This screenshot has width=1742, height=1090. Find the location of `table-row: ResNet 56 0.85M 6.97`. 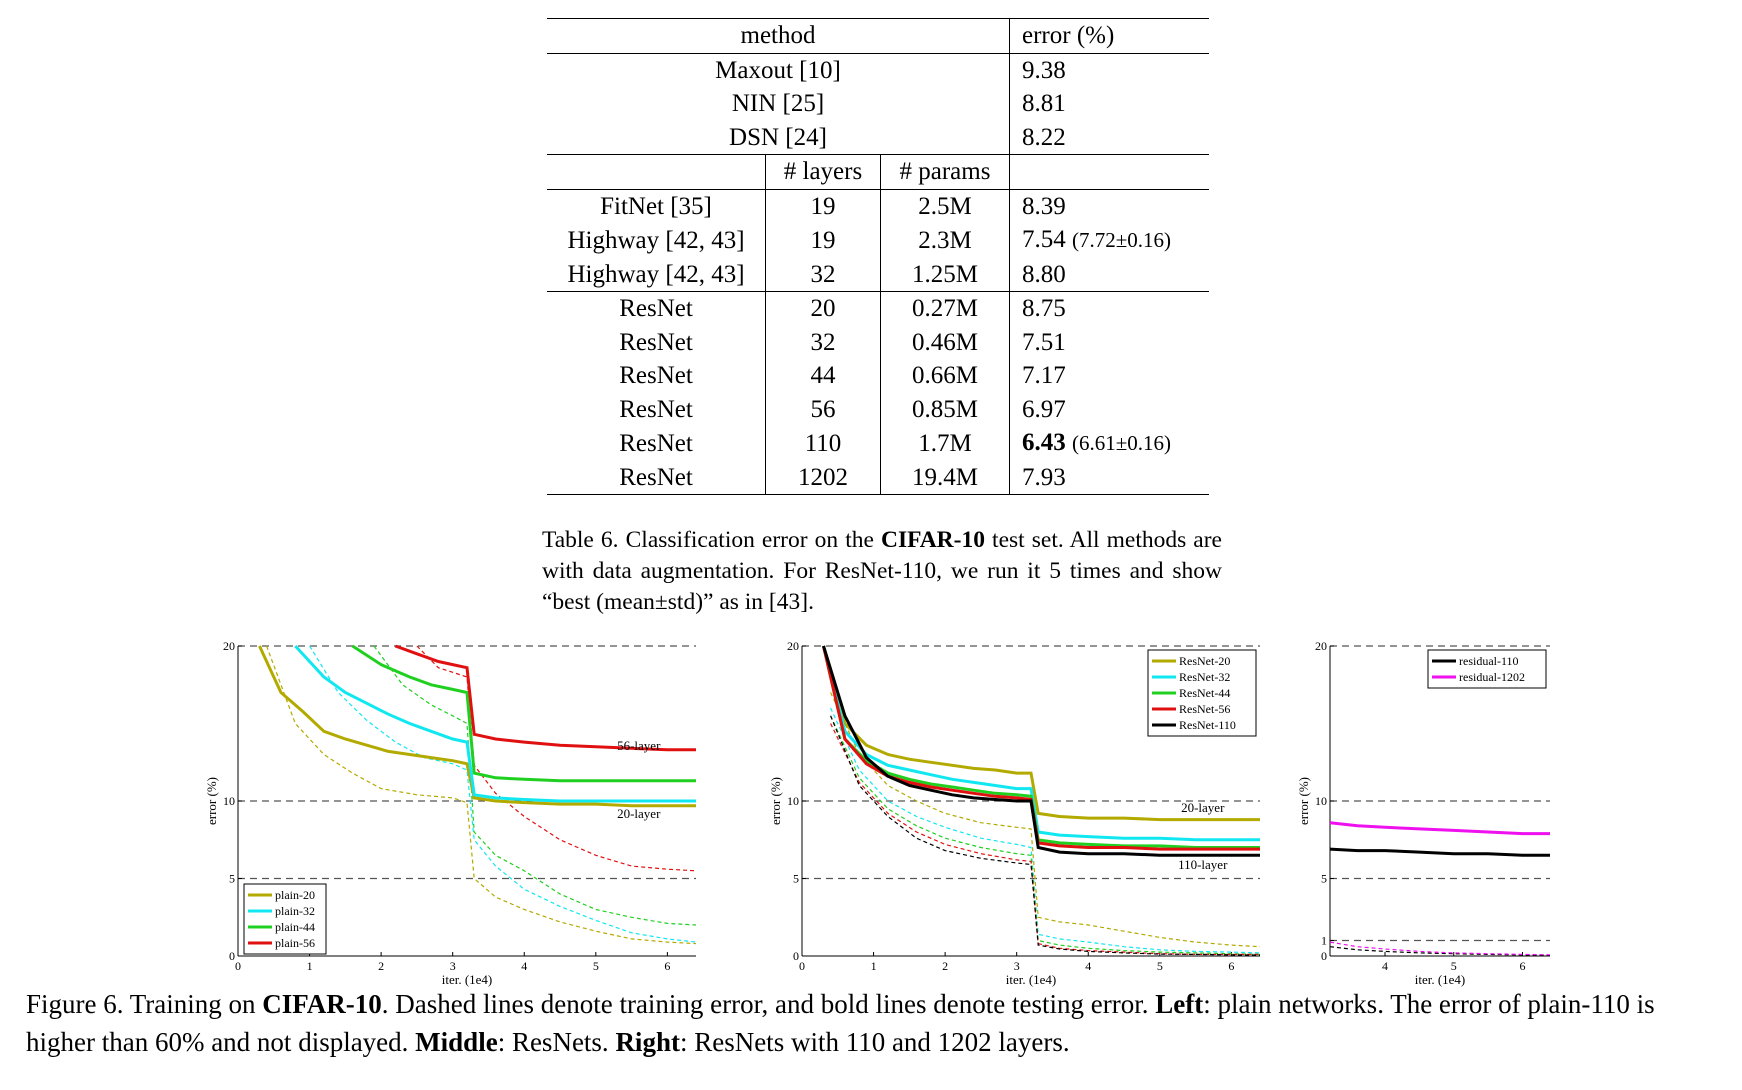

table-row: ResNet 56 0.85M 6.97 is located at coordinates (878, 409).